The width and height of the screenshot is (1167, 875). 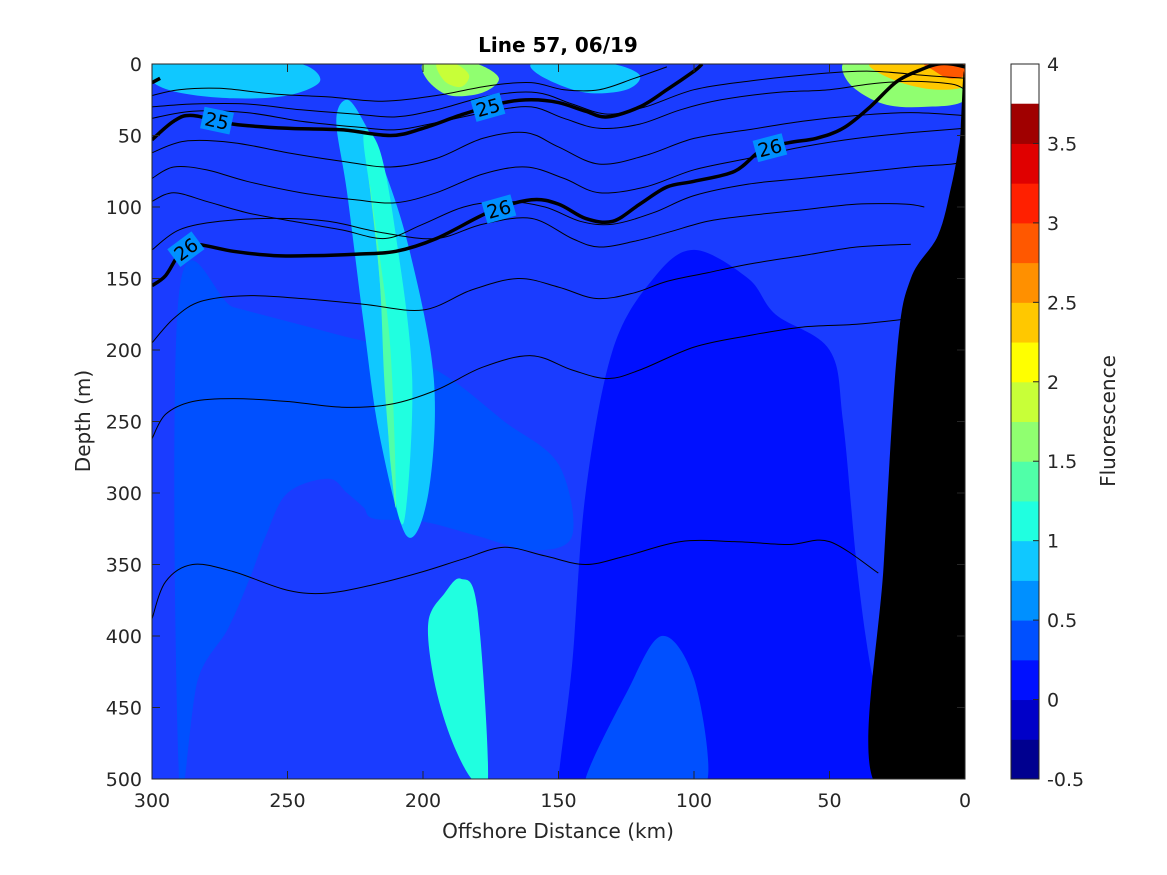 What do you see at coordinates (130, 137) in the screenshot?
I see `y-tick-label: 50` at bounding box center [130, 137].